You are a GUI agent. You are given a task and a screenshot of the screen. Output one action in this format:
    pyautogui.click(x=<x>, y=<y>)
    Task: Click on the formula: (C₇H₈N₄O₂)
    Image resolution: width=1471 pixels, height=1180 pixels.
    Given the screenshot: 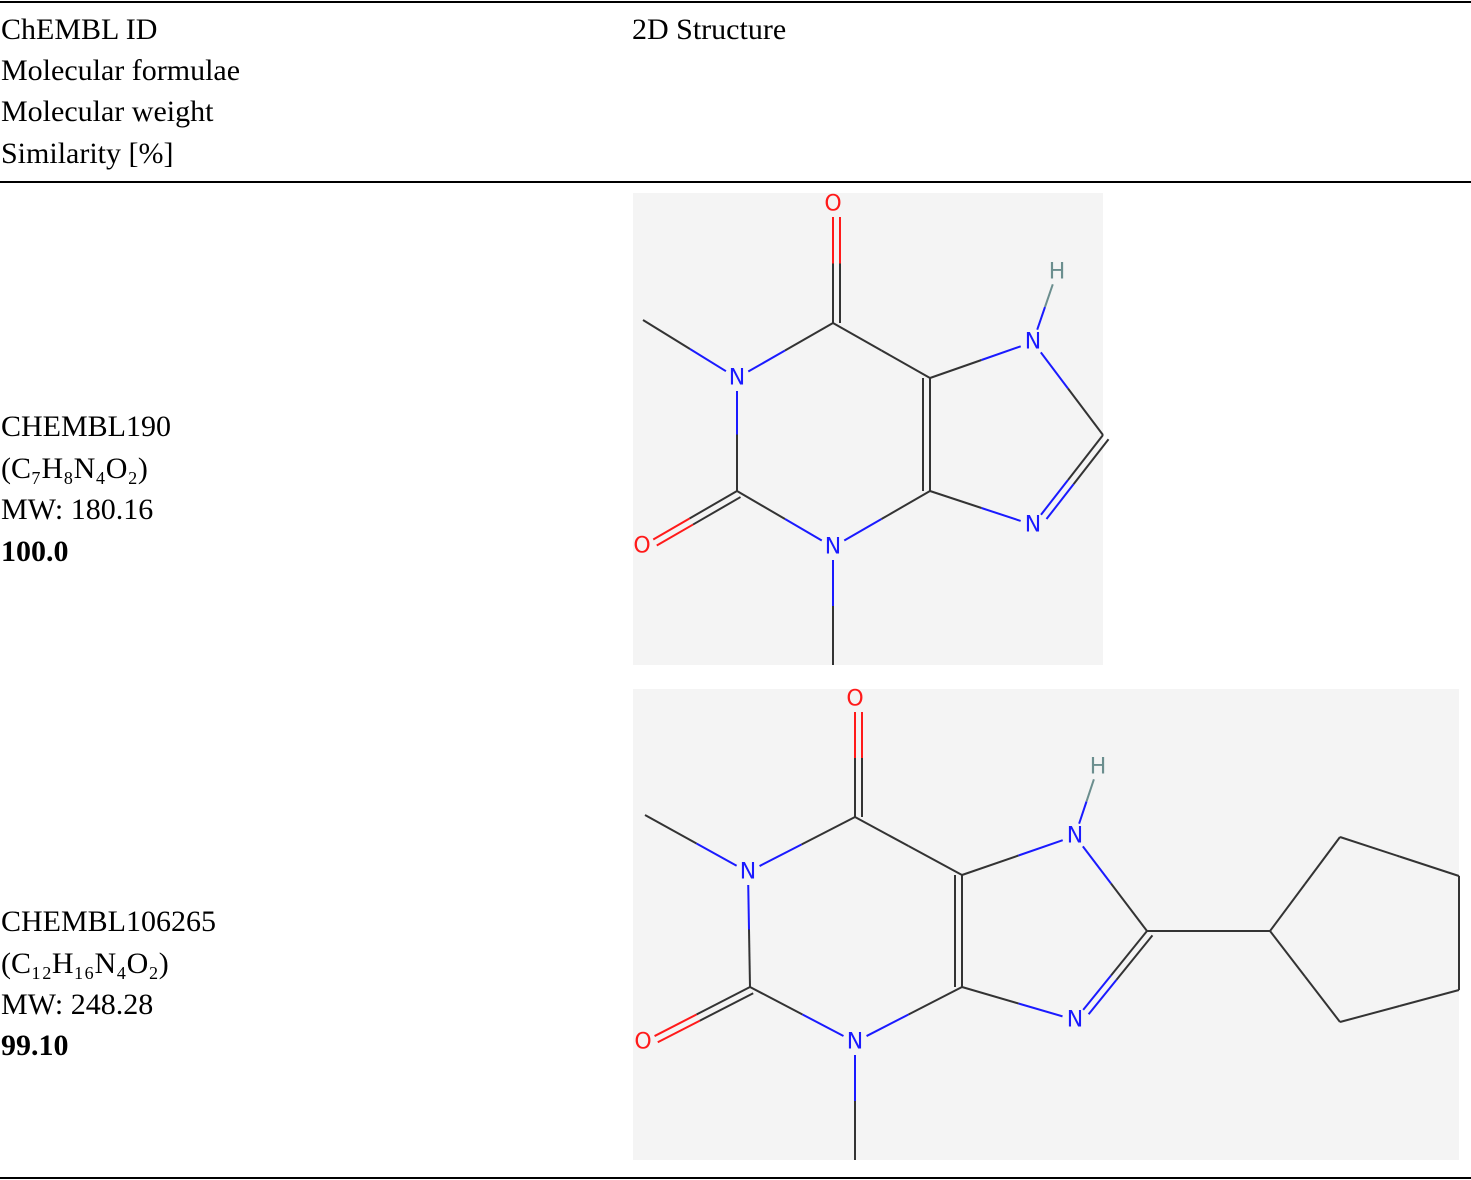 What is the action you would take?
    pyautogui.click(x=74, y=468)
    